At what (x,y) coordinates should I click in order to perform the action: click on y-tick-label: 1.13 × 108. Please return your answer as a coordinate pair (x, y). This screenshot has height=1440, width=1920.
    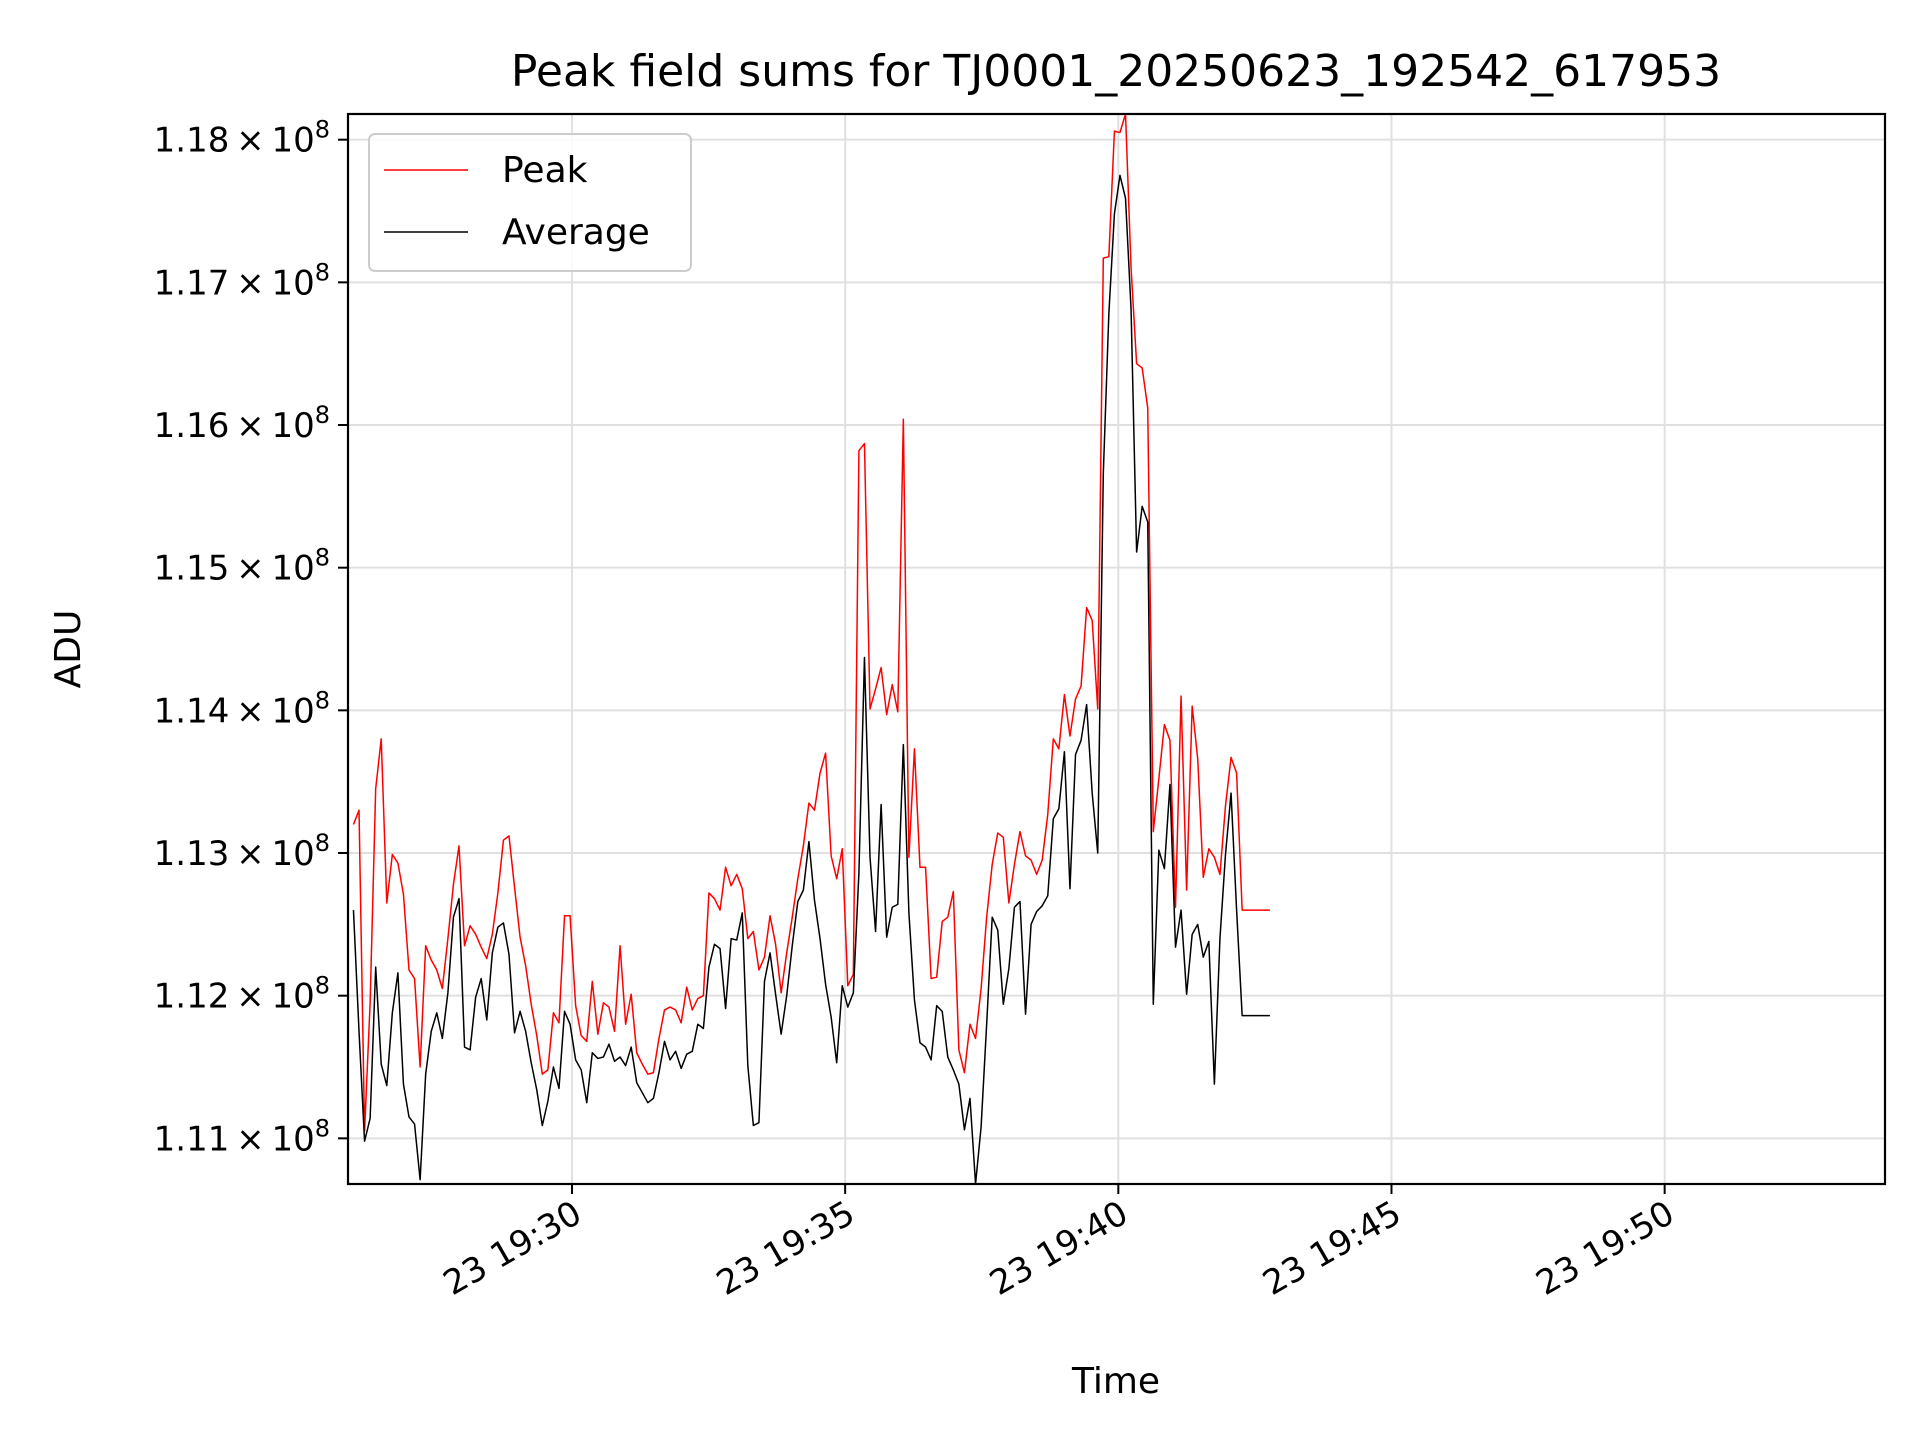
    Looking at the image, I should click on (242, 851).